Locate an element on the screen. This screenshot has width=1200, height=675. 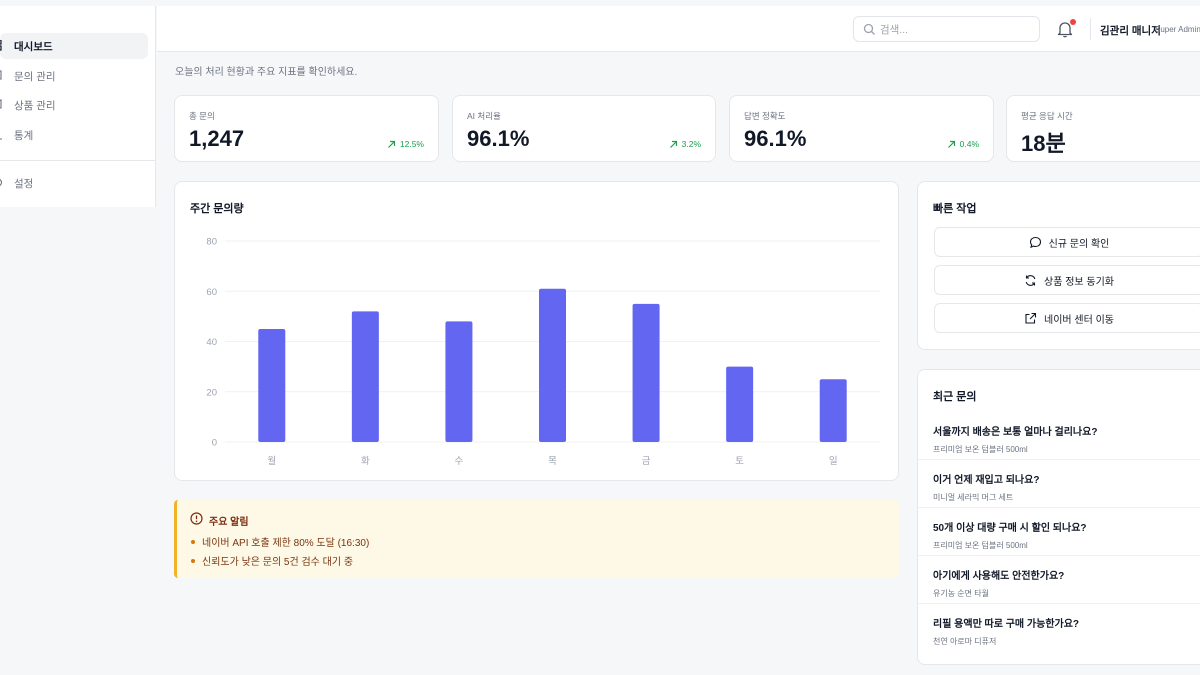
quick-actions-title: 빠른 작업 is located at coordinates (955, 209).